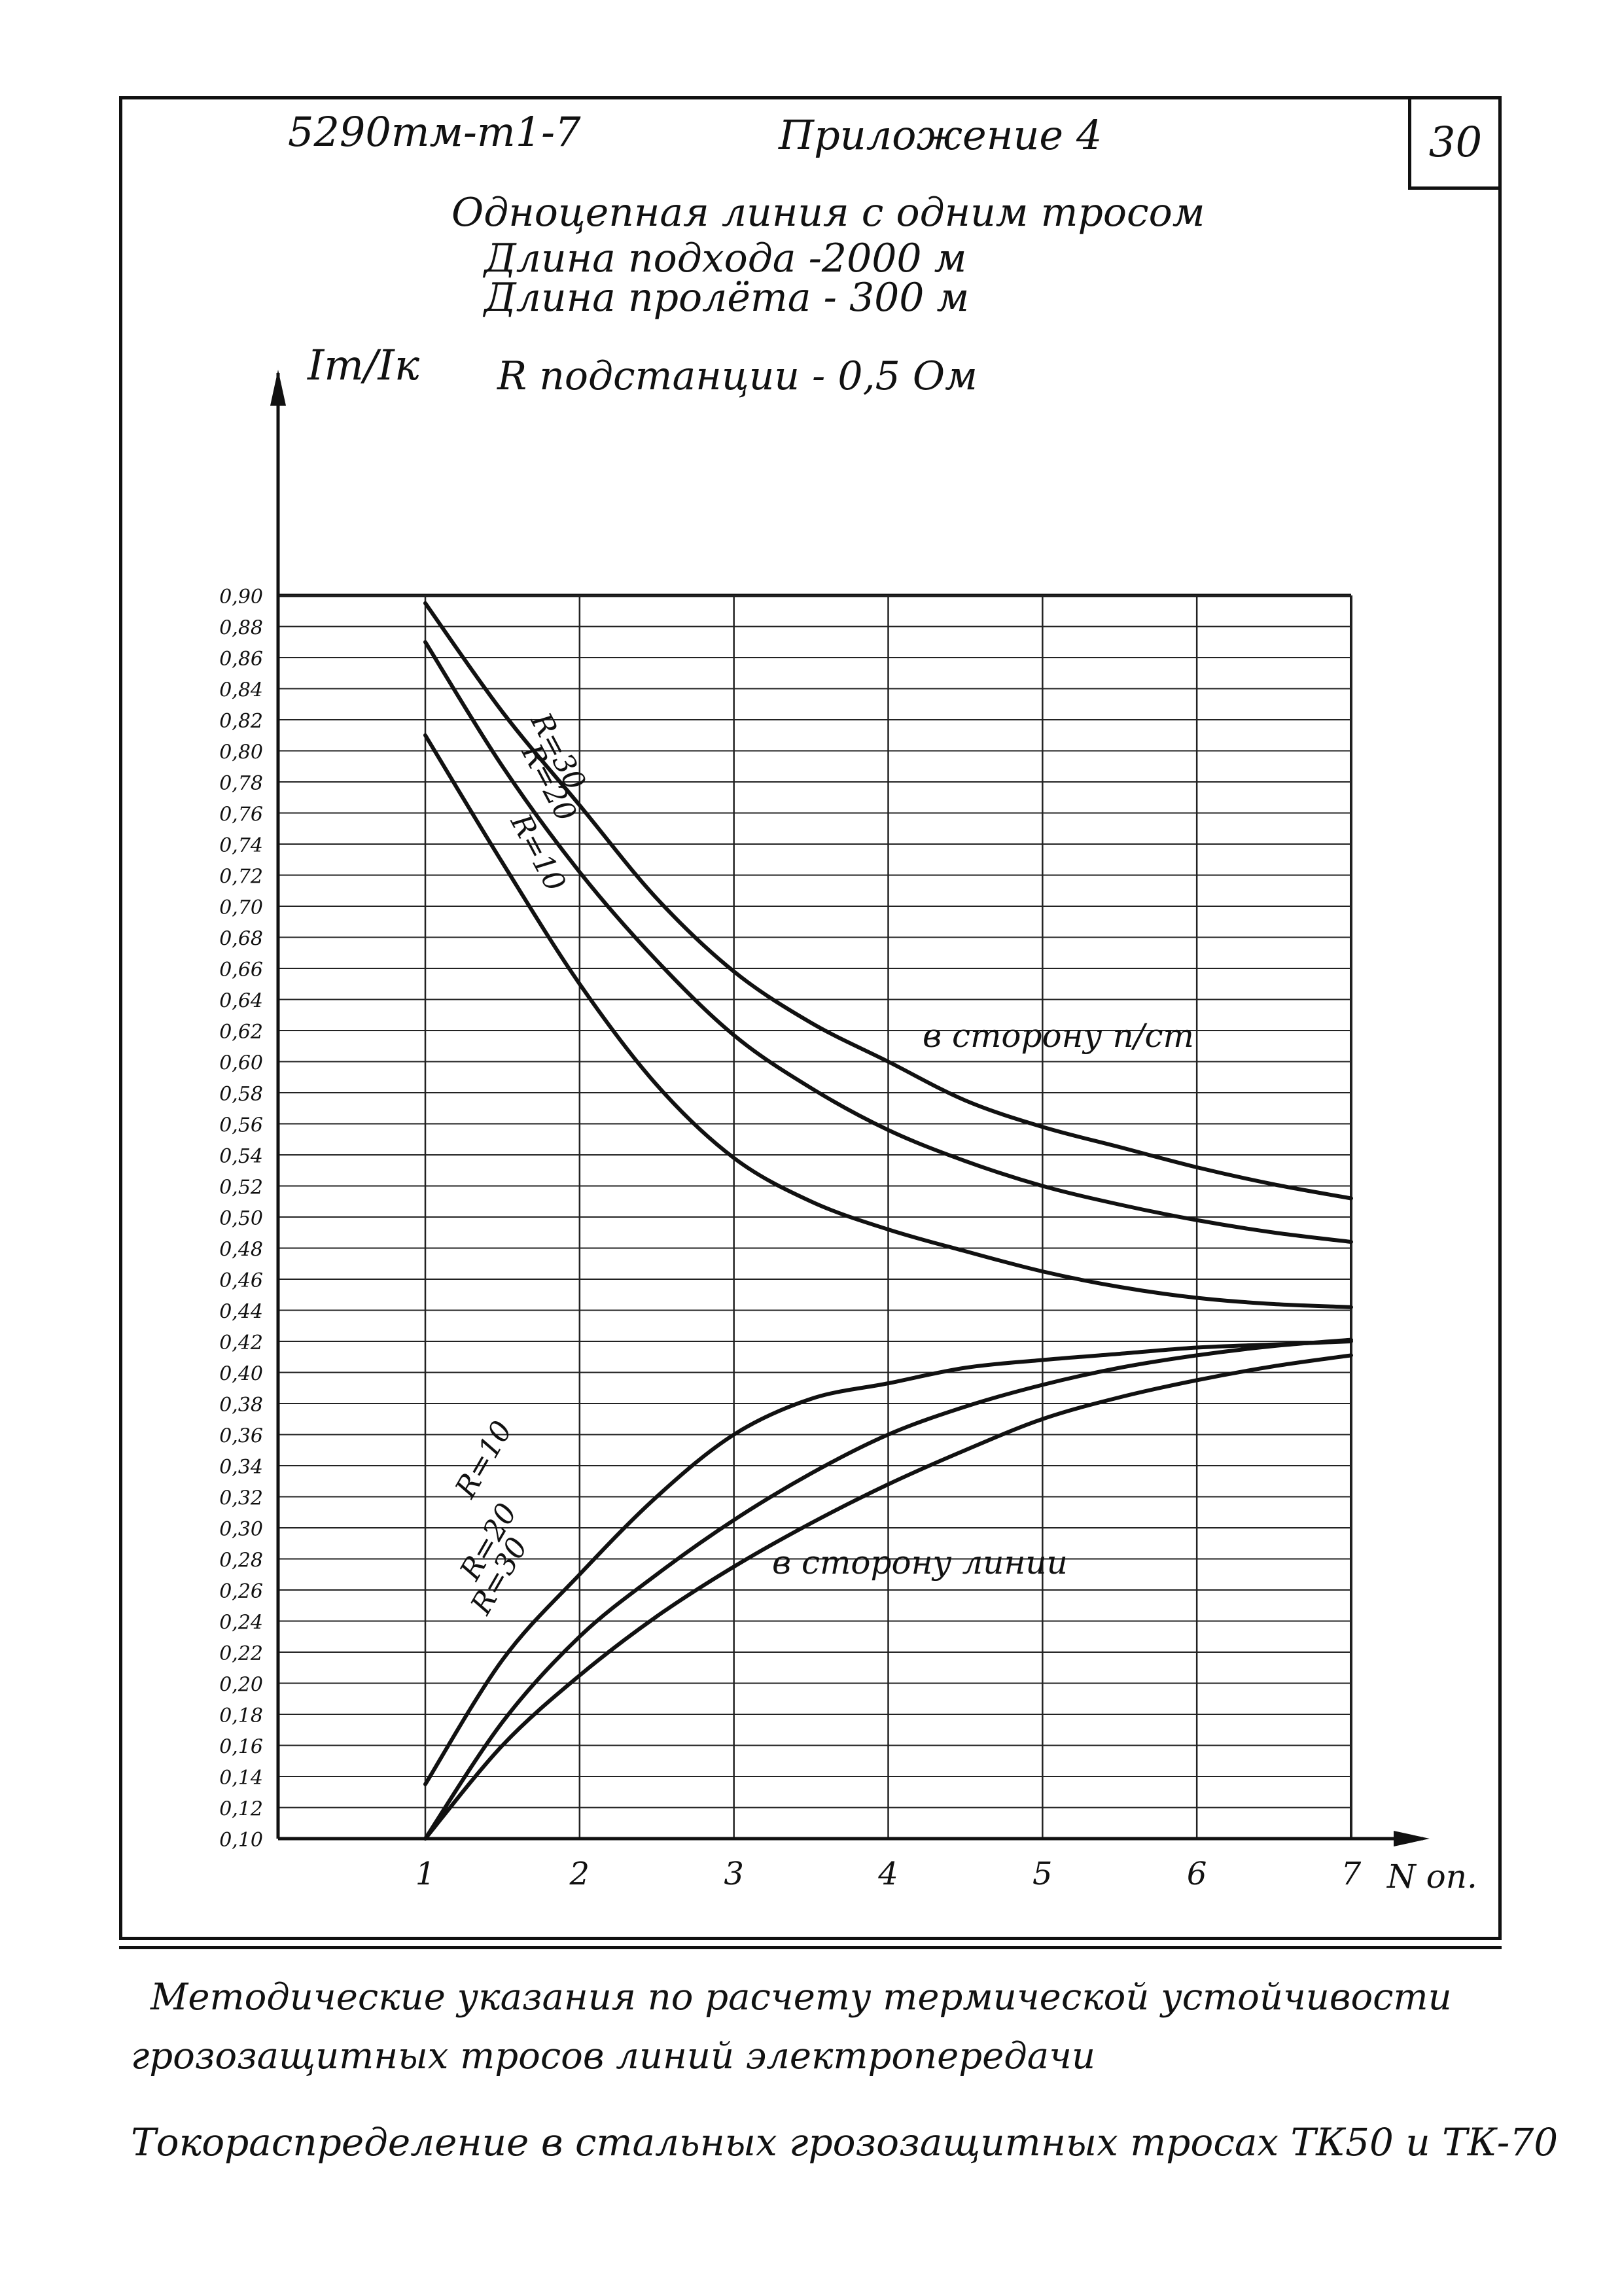  I want to click on y-tick-label: 0,46, so click(241, 1280).